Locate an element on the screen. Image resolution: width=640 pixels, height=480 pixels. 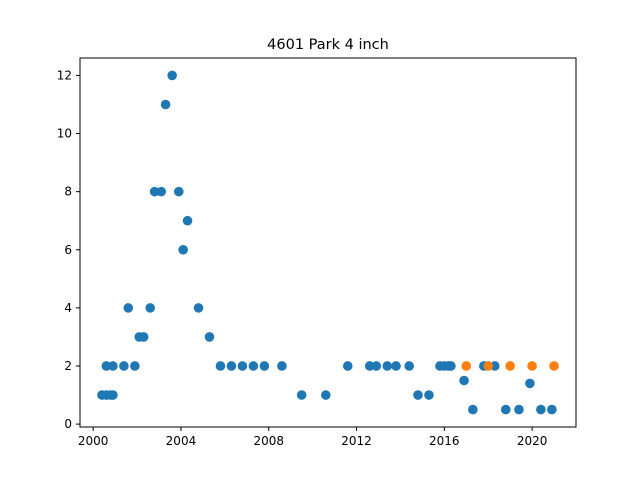
x-tick-label-2000: 2000 is located at coordinates (93, 441).